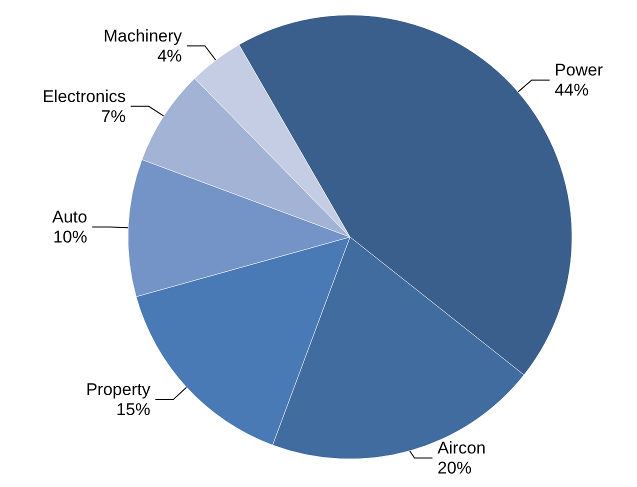 Image resolution: width=637 pixels, height=487 pixels. What do you see at coordinates (70, 236) in the screenshot?
I see `data-label: 10%` at bounding box center [70, 236].